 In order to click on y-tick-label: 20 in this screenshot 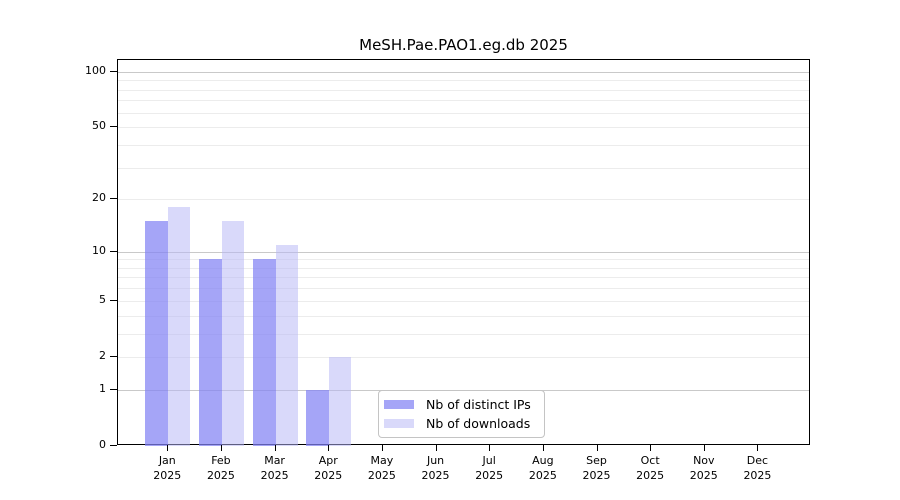, I will do `click(99, 198)`.